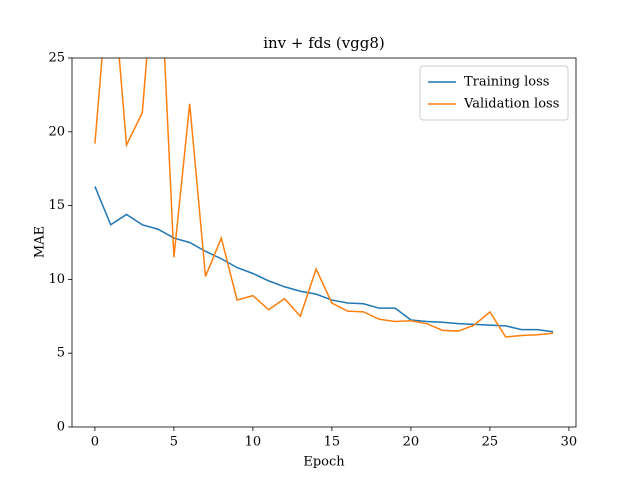  Describe the element at coordinates (324, 462) in the screenshot. I see `x-axis-label: Epoch` at that location.